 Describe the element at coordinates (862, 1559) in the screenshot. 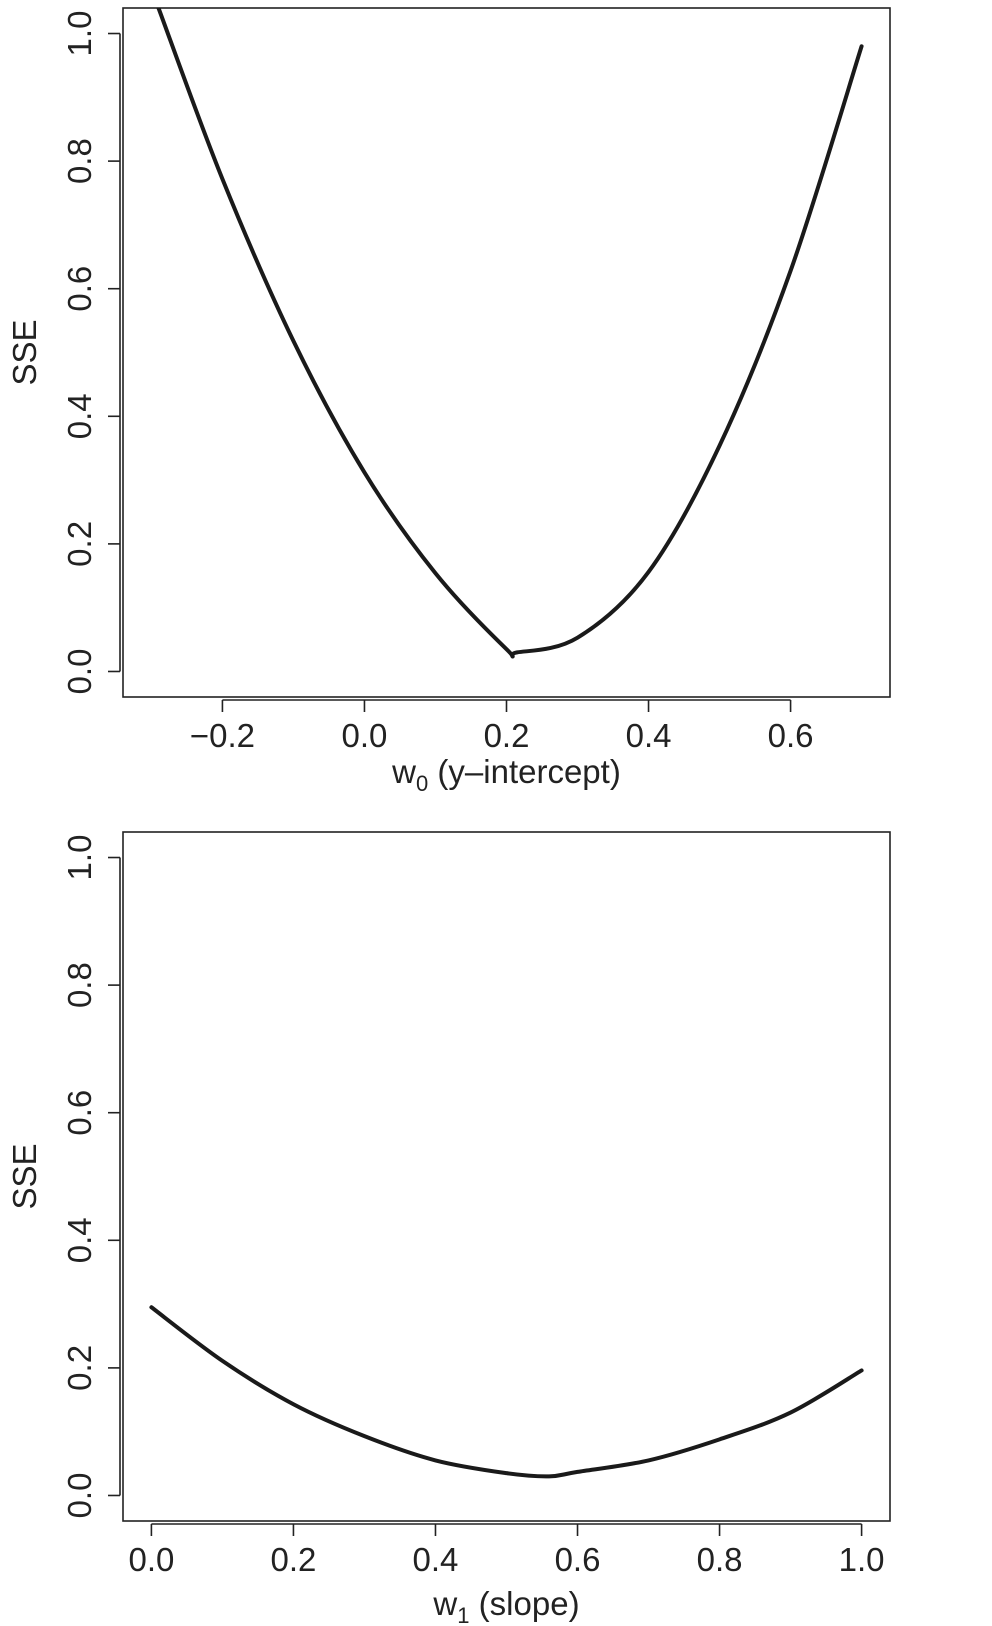

I see `x-tick-label: 1.0` at that location.